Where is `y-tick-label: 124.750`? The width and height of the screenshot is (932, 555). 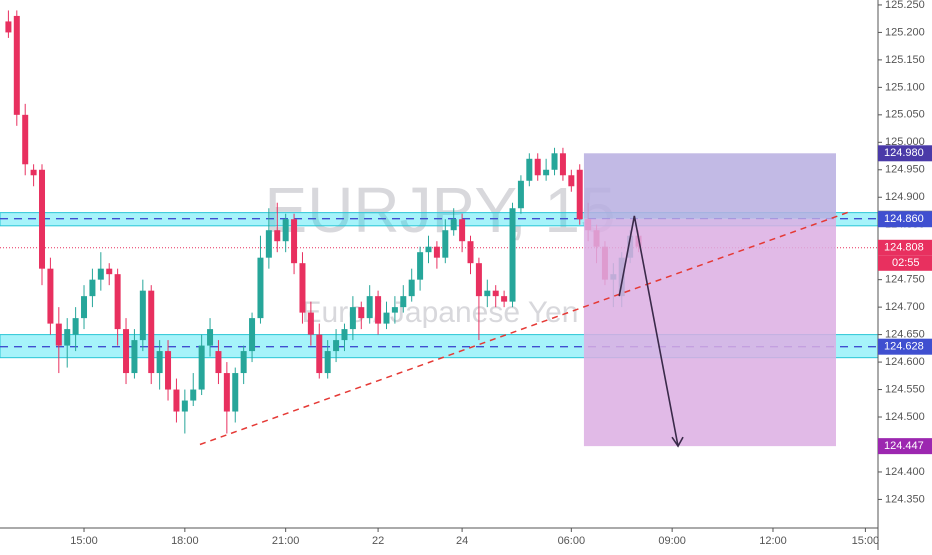
y-tick-label: 124.750 is located at coordinates (905, 280).